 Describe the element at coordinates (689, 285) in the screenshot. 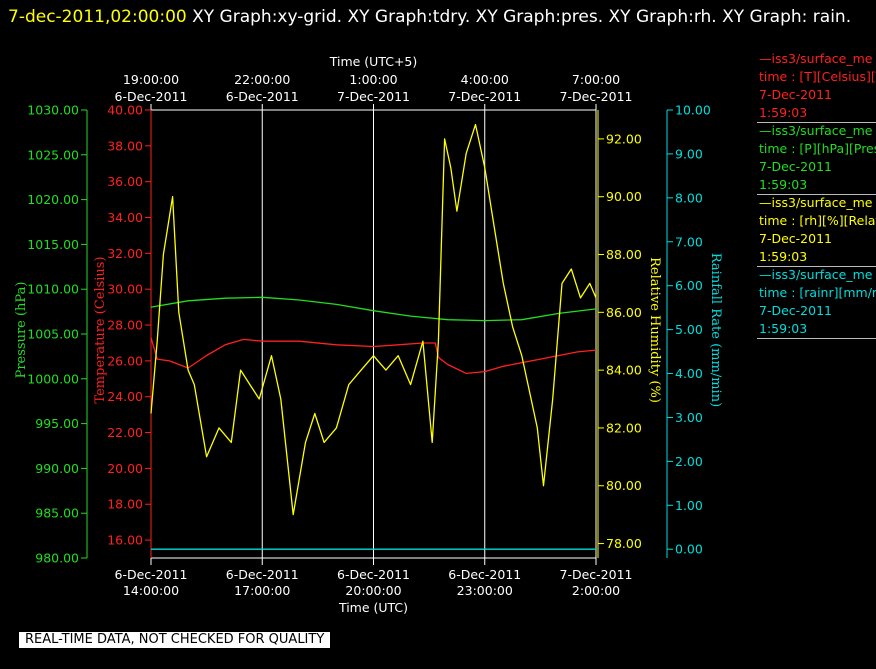

I see `y-tick-label-rain: 6.00` at that location.